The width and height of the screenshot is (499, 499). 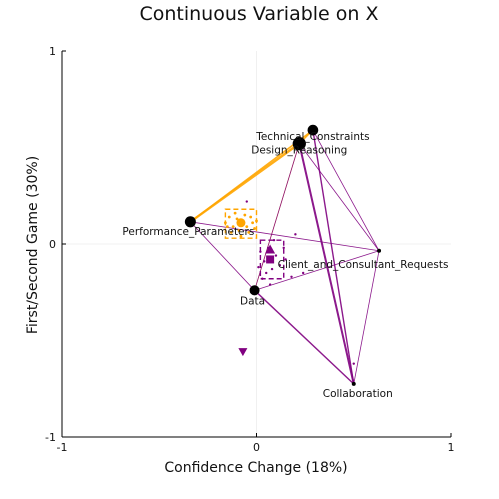 I want to click on x-tick-label: 0, so click(x=256, y=447).